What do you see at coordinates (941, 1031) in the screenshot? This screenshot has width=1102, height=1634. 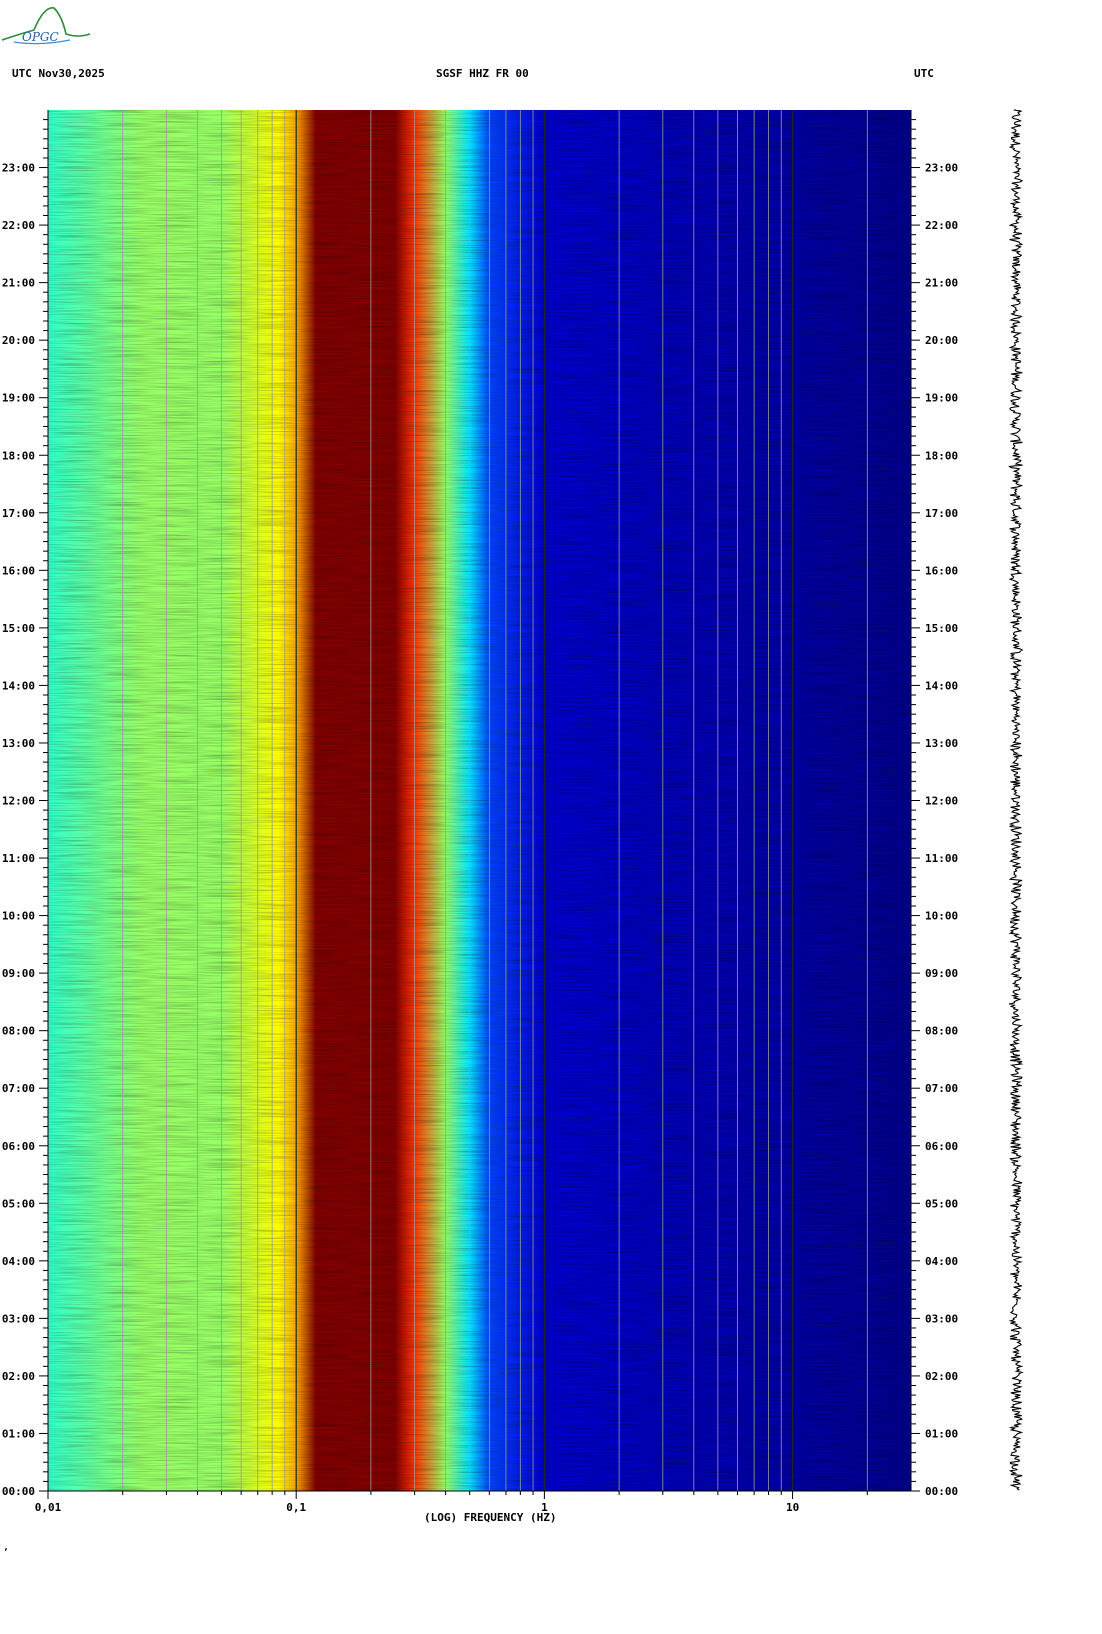 I see `y-tick-label-right: 08:00` at bounding box center [941, 1031].